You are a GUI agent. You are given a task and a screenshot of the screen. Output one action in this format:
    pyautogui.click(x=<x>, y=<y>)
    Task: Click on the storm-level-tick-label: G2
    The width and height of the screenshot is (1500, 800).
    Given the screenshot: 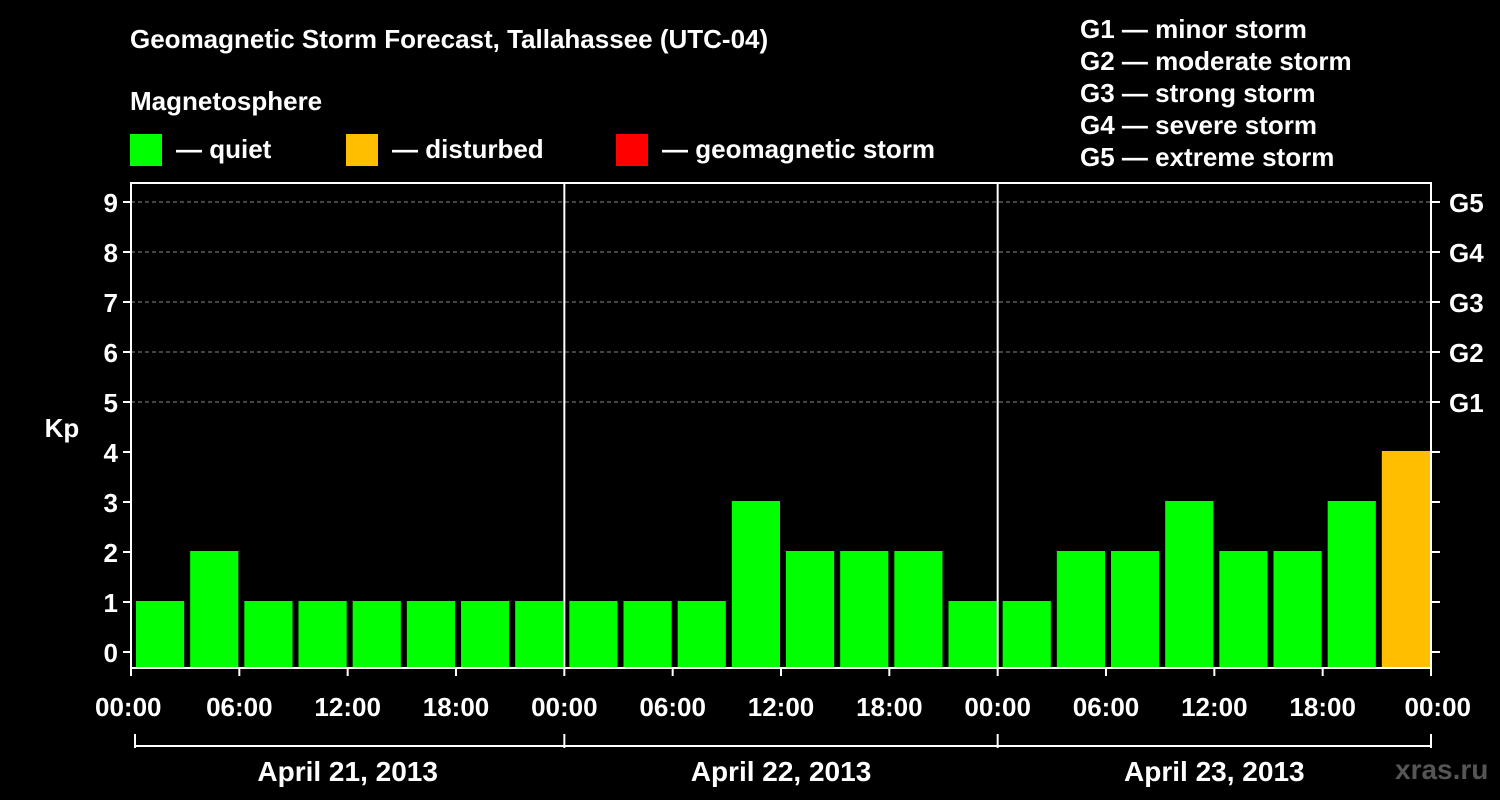 What is the action you would take?
    pyautogui.click(x=1466, y=353)
    